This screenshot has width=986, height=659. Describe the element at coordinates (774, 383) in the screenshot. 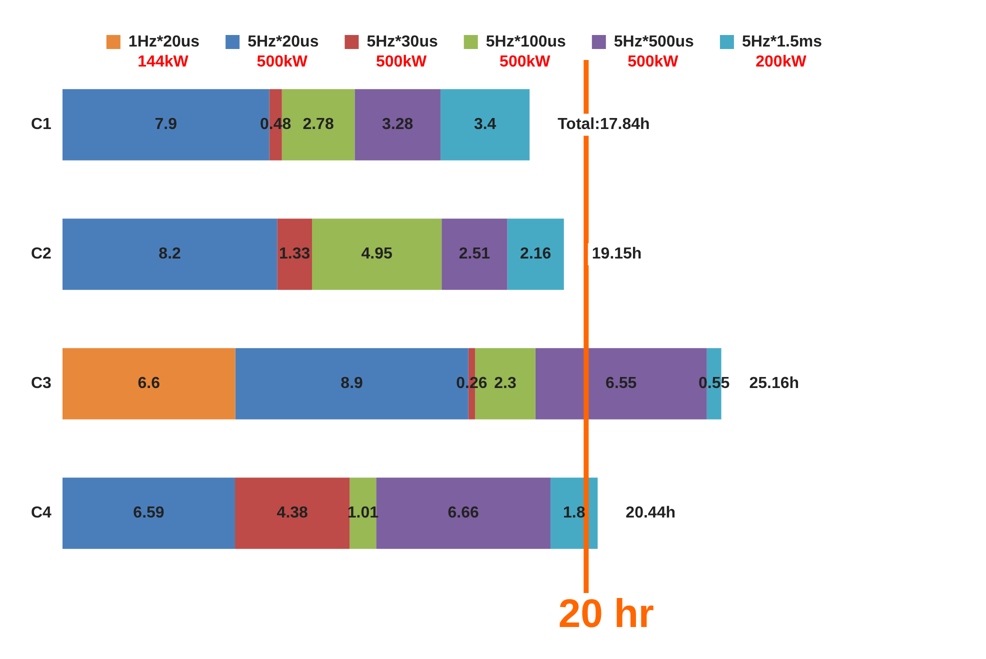

I see `total-label: 25.16h` at that location.